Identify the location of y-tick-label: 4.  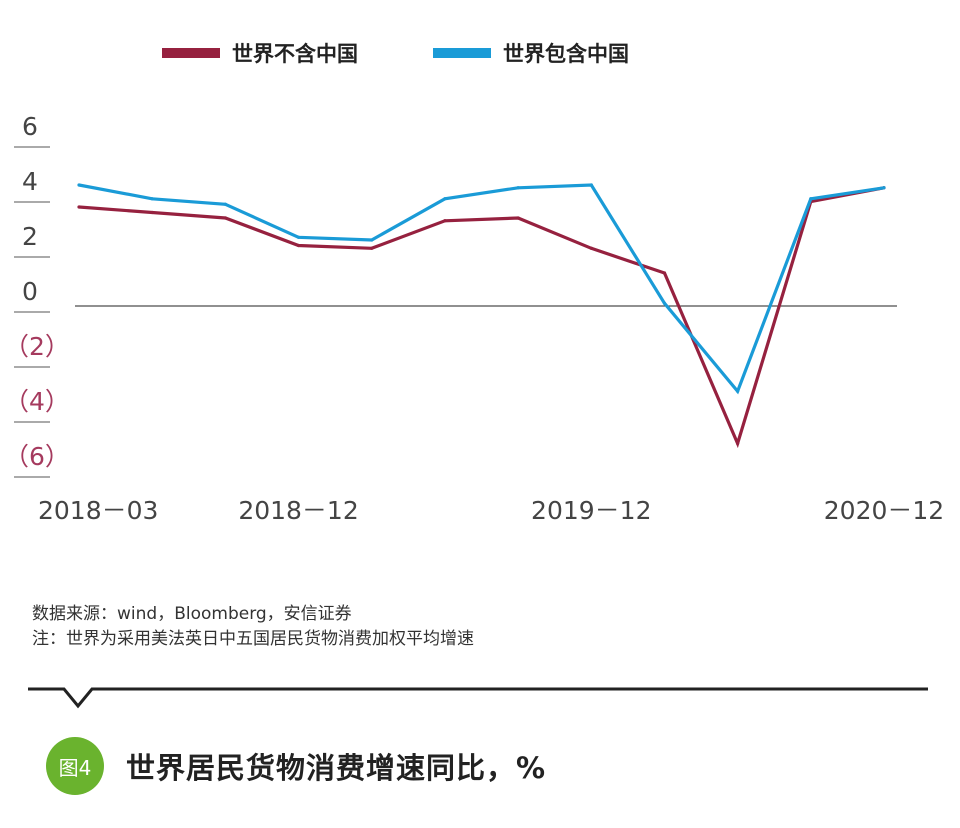
(30, 181).